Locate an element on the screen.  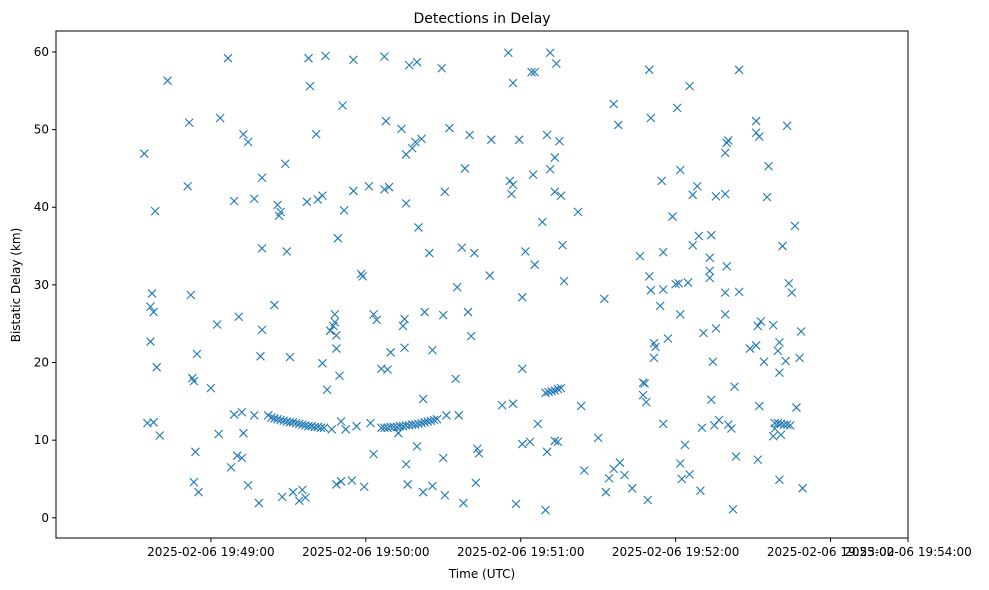
x-tick-label: 2025-02-06 19:52:00 is located at coordinates (675, 552).